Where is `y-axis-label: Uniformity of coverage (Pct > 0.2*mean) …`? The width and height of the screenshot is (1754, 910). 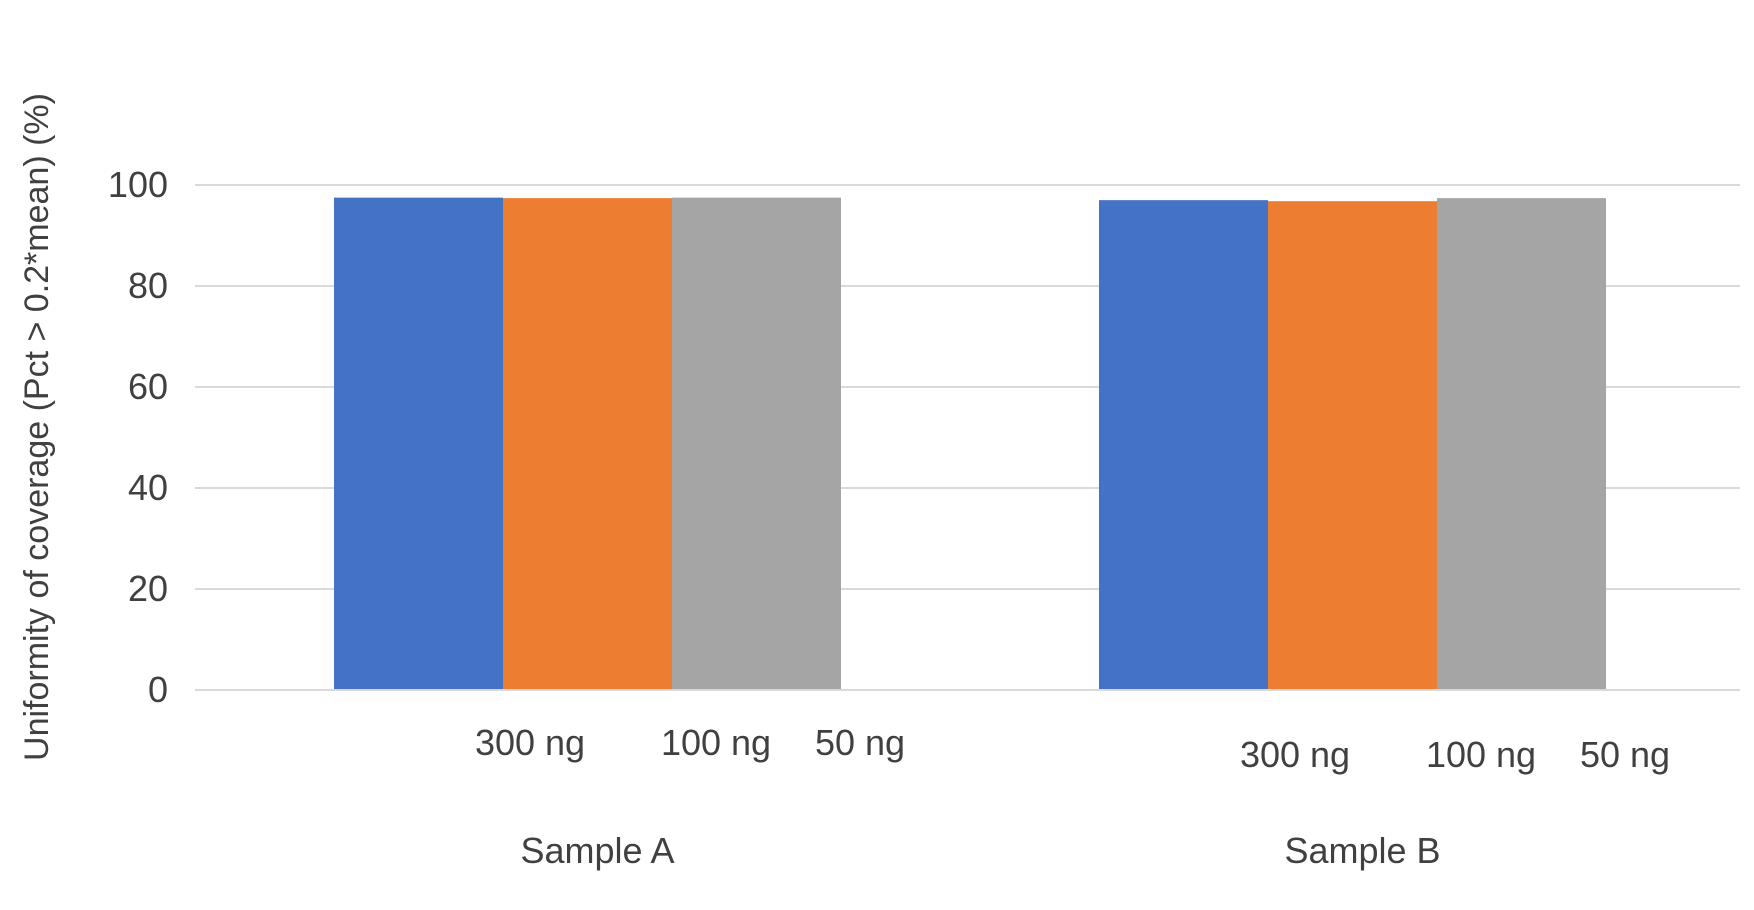 y-axis-label: Uniformity of coverage (Pct > 0.2*mean) … is located at coordinates (37, 427).